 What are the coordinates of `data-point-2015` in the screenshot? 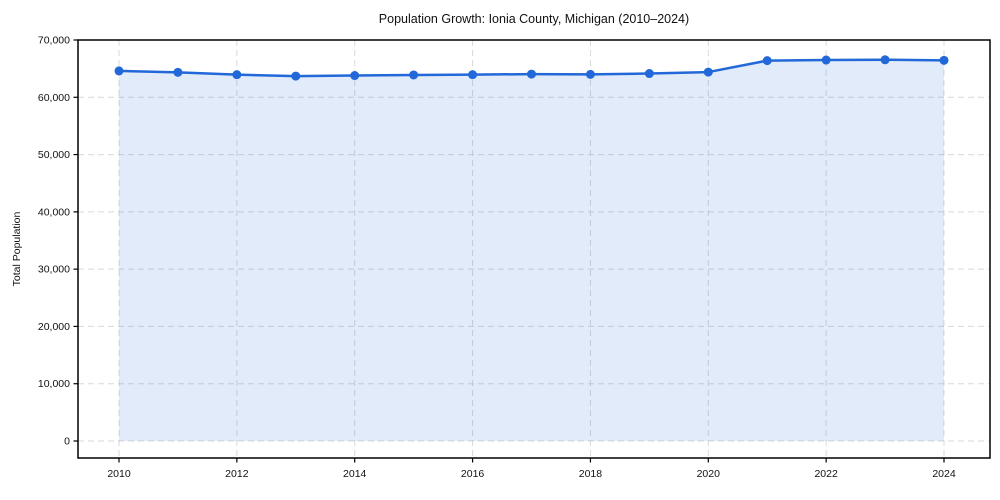 It's located at (414, 75).